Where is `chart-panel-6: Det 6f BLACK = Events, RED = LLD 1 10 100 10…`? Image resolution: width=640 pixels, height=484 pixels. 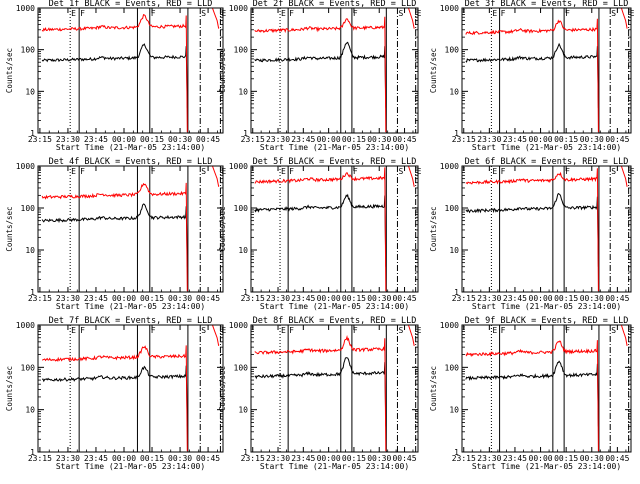 chart-panel-6: Det 6f BLACK = Events, RED = LLD 1 10 100 10… is located at coordinates (532, 234).